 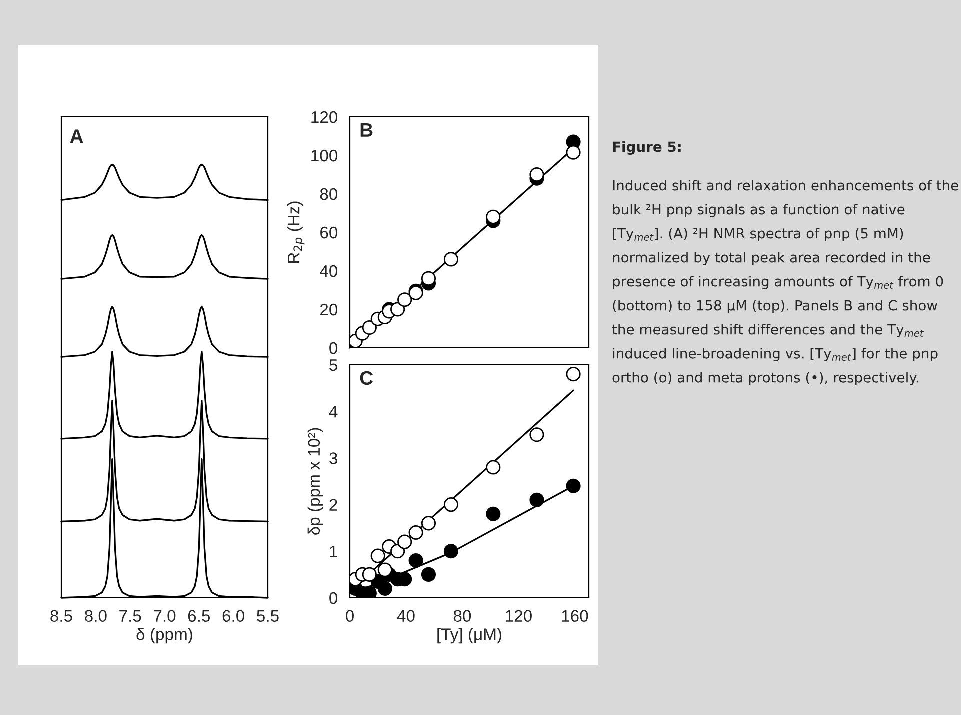 What do you see at coordinates (329, 232) in the screenshot?
I see `y-tick-label: 60` at bounding box center [329, 232].